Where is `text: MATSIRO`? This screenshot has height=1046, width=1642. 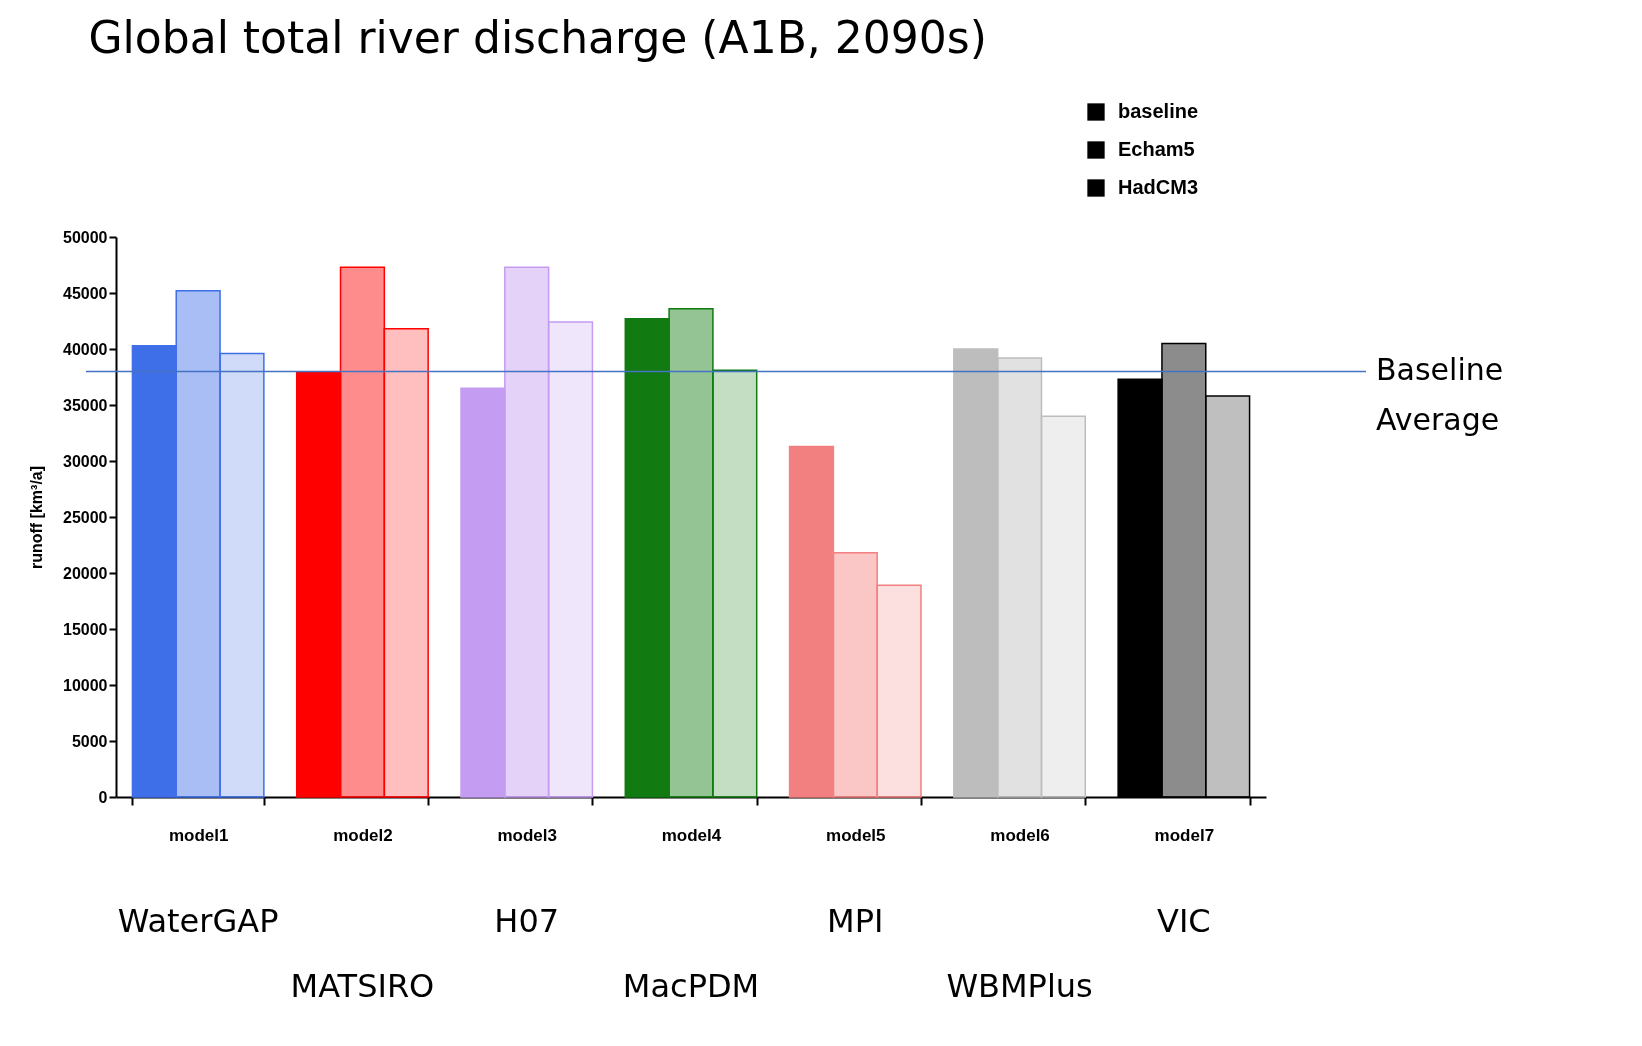
text: MATSIRO is located at coordinates (362, 986).